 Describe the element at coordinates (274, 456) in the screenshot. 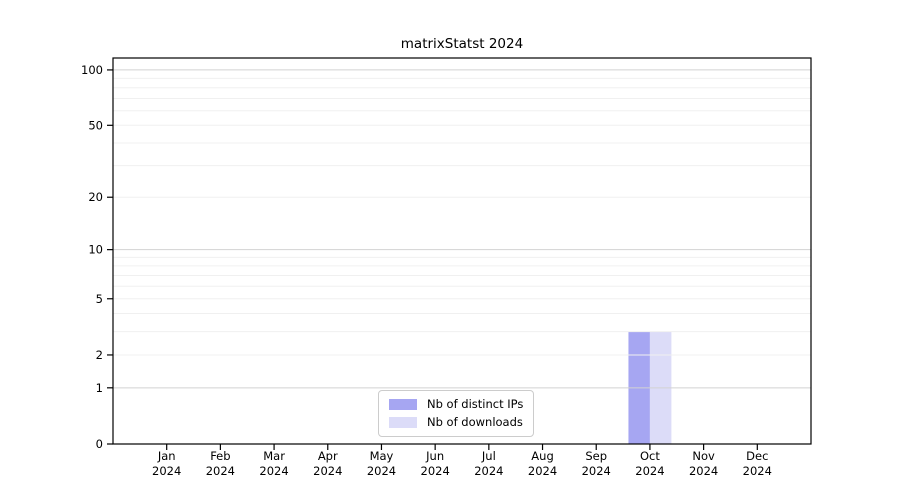

I see `x-tick-label-month: Mar` at that location.